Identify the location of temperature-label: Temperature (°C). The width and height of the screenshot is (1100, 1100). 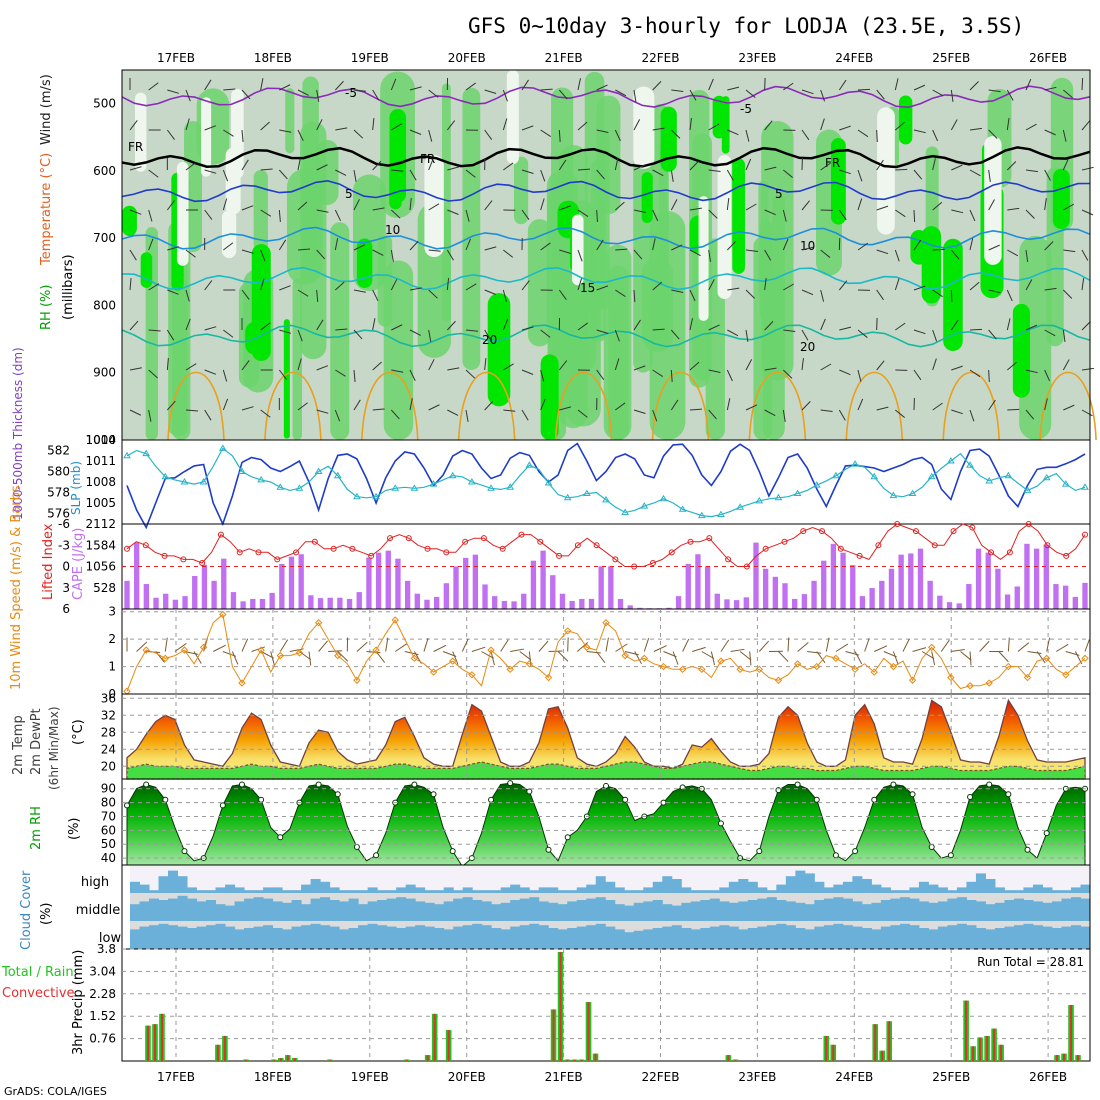
(46, 209).